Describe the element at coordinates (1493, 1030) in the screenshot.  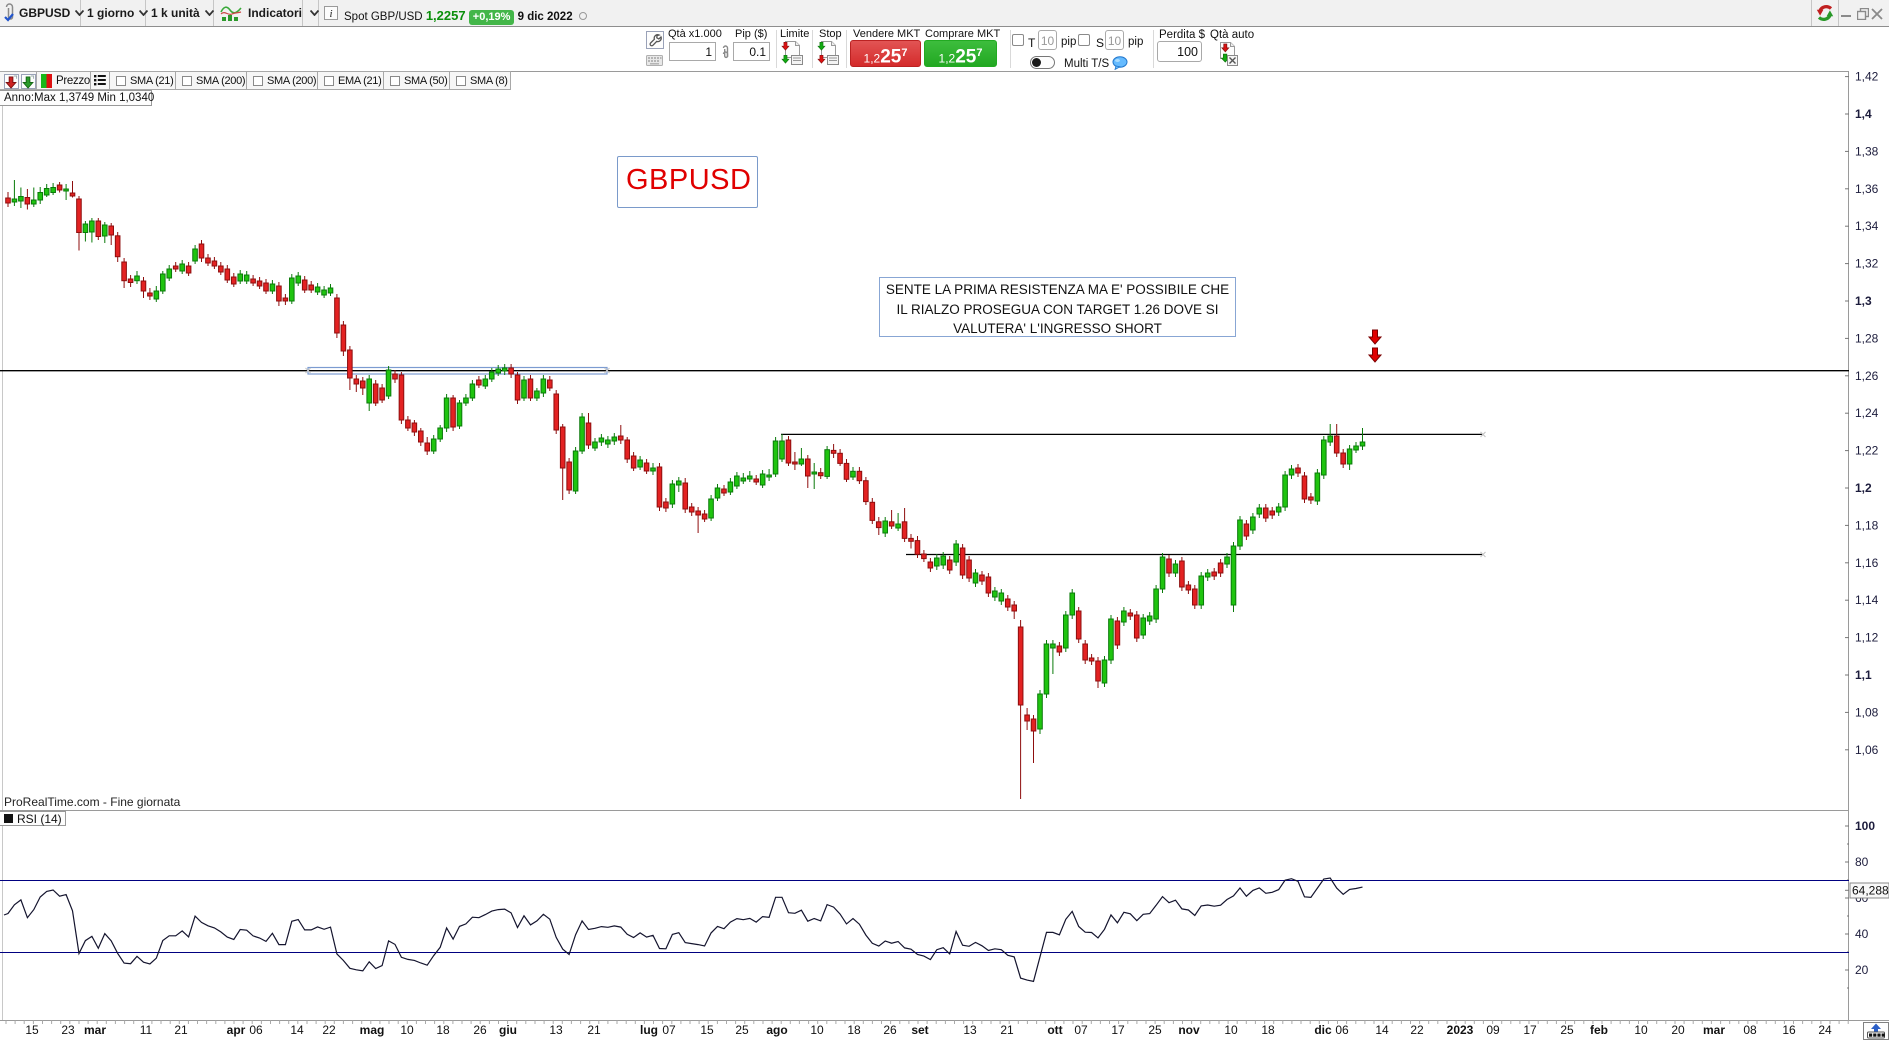
I see `svg-text: 09` at that location.